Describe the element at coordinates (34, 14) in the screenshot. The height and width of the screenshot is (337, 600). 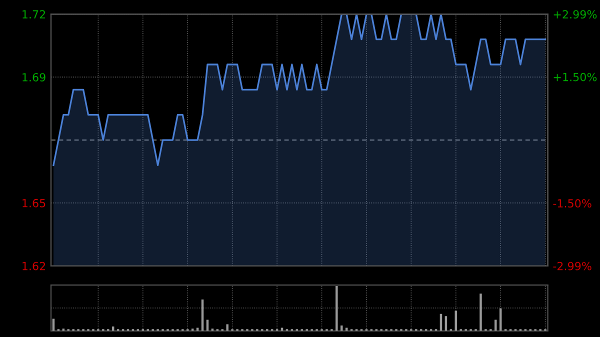
I see `y-tick-label: 1.72` at that location.